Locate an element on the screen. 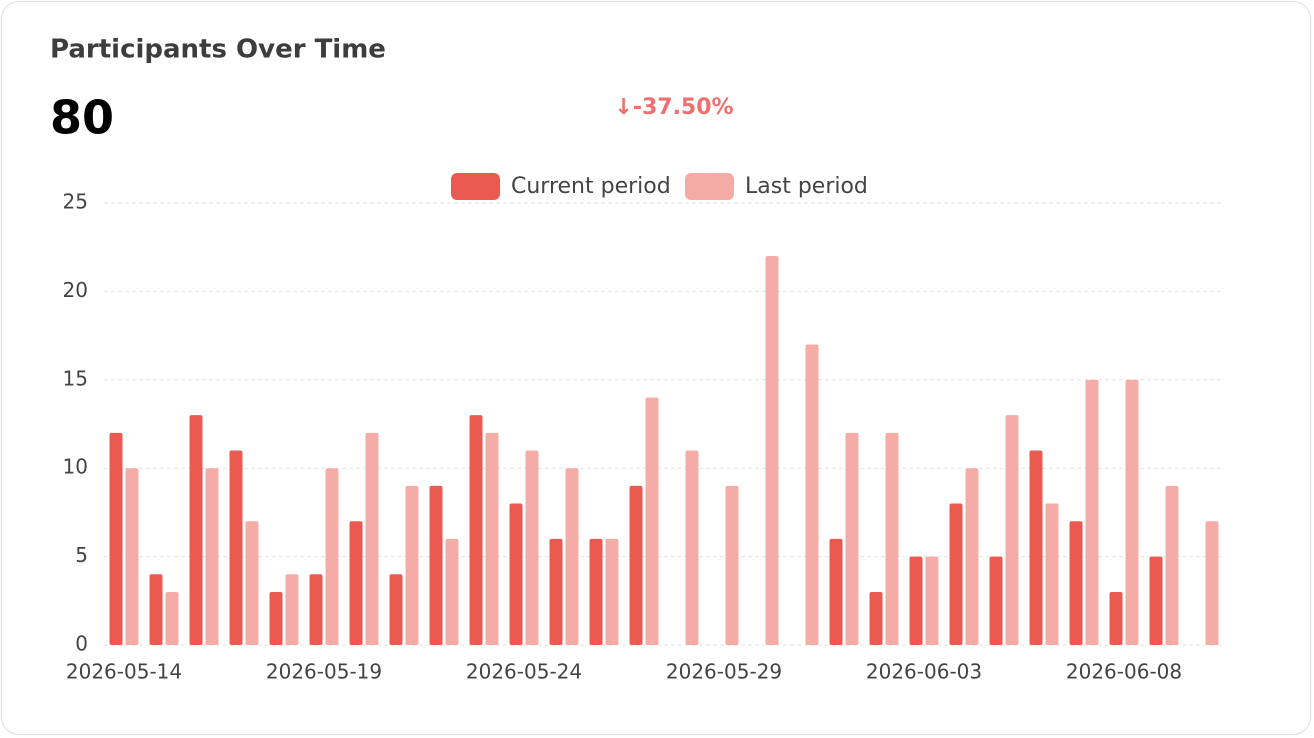 The height and width of the screenshot is (738, 1314). y-tick-label: 15 is located at coordinates (75, 378).